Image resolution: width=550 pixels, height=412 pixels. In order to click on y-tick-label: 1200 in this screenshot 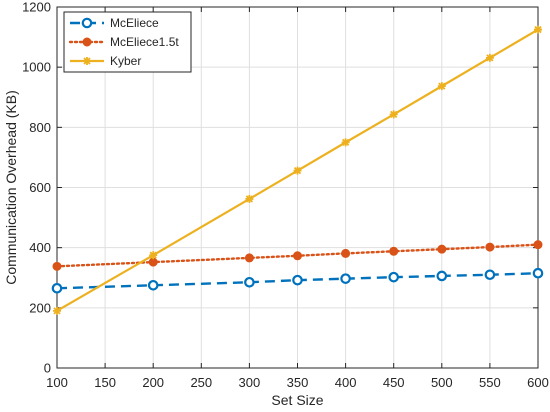, I will do `click(36, 7)`.